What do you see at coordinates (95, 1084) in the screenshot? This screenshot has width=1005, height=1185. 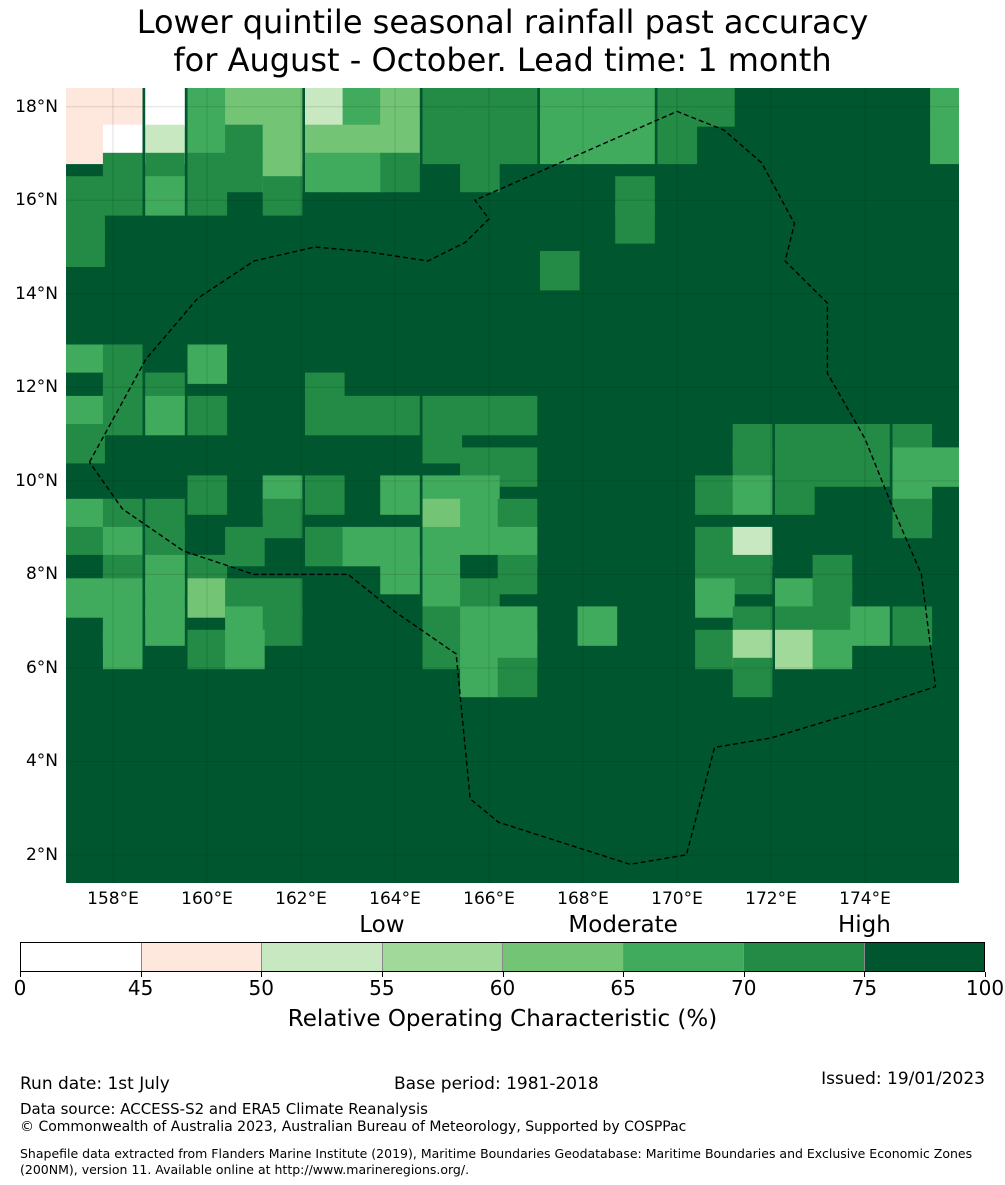 I see `run-date: Run date: 1st July` at bounding box center [95, 1084].